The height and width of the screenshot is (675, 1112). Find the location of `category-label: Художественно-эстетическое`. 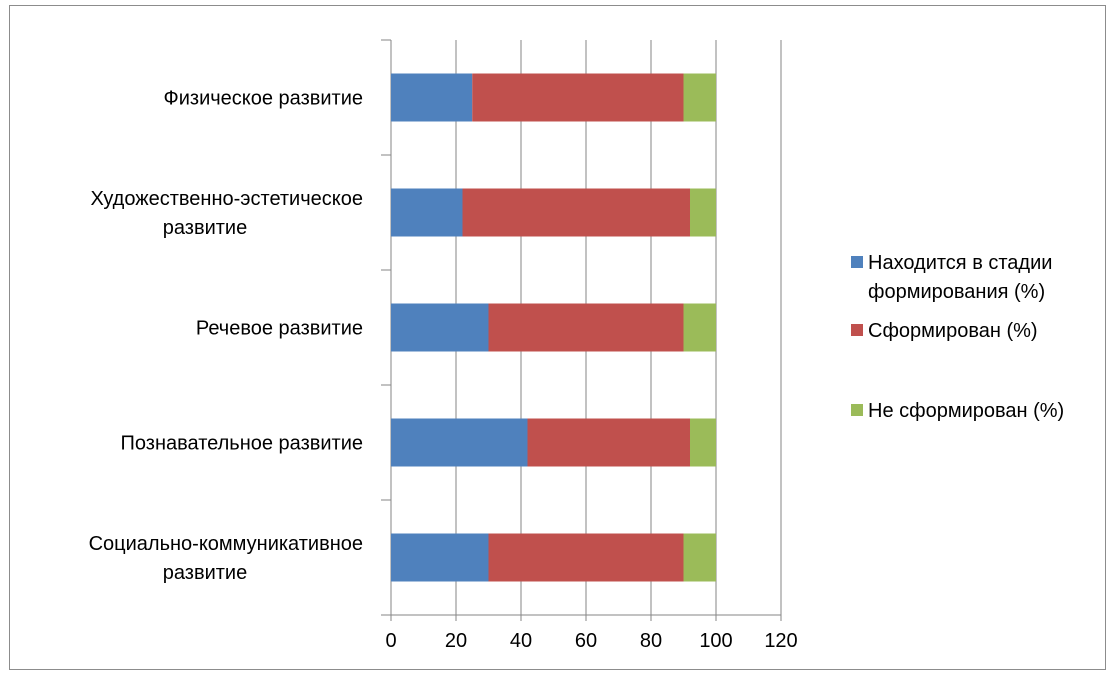

category-label: Художественно-эстетическое is located at coordinates (226, 199).